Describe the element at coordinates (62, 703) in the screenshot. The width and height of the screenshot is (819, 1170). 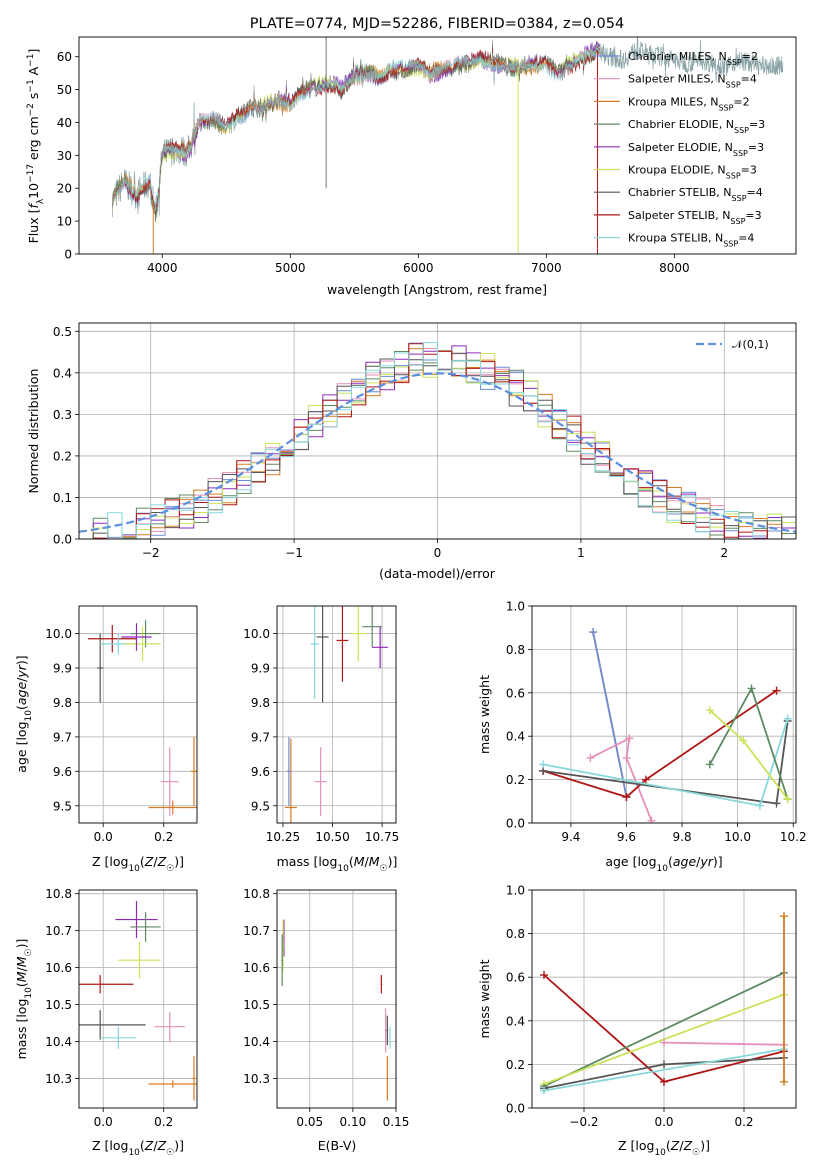
I see `y-tick-label: 9.8` at that location.